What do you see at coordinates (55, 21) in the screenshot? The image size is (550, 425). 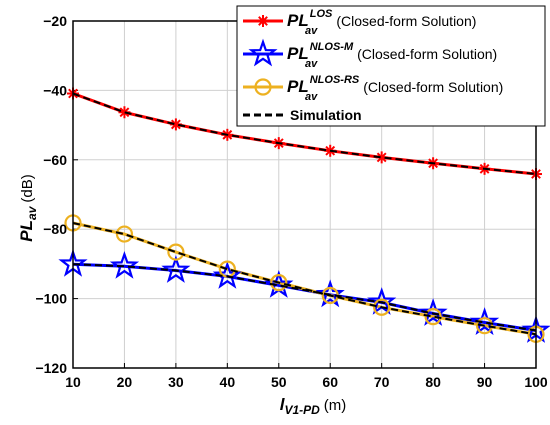 I see `y-tick-label: −20` at bounding box center [55, 21].